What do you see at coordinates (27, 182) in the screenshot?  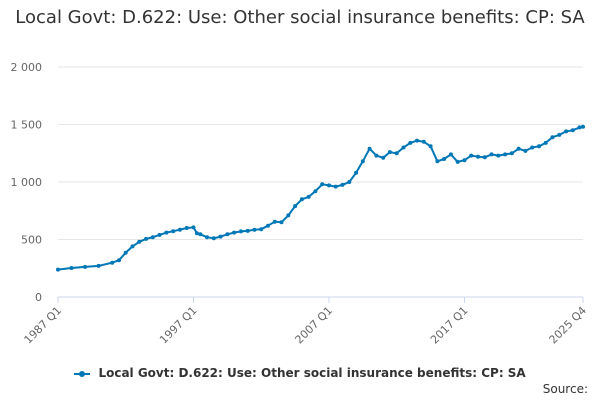 I see `y-tick-label: 1 000` at bounding box center [27, 182].